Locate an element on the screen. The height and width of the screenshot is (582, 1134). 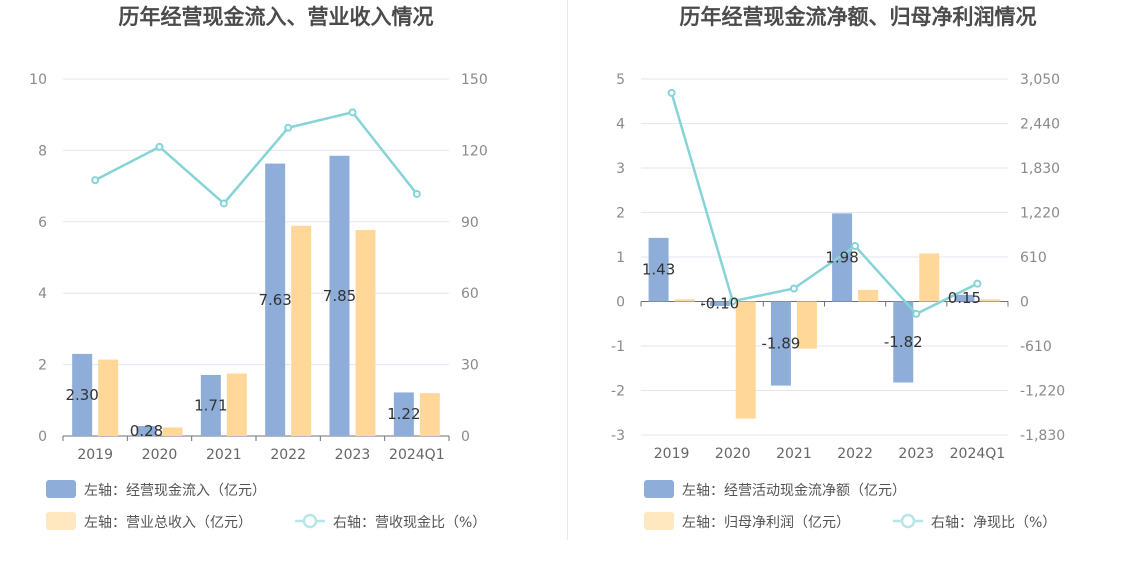
left-axis-tick-label: 10 is located at coordinates (38, 80).